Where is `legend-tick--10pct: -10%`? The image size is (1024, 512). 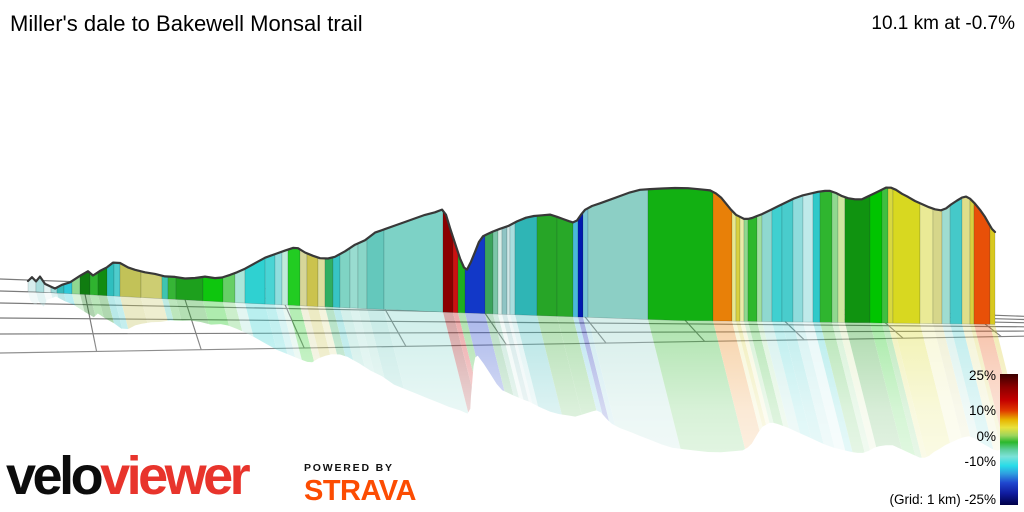
legend-tick--10pct: -10% is located at coordinates (980, 461).